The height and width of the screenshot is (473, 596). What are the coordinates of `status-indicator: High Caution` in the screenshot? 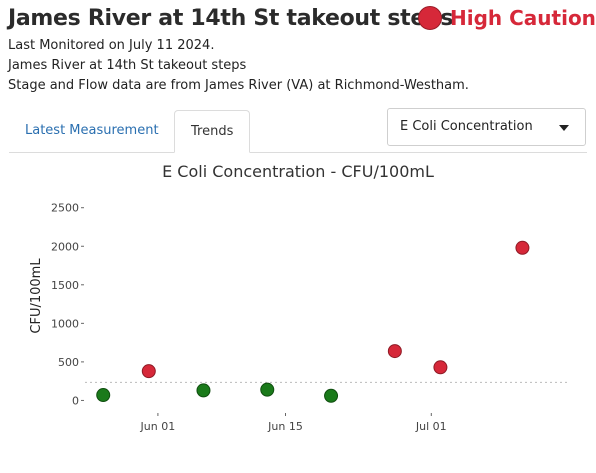 It's located at (507, 18).